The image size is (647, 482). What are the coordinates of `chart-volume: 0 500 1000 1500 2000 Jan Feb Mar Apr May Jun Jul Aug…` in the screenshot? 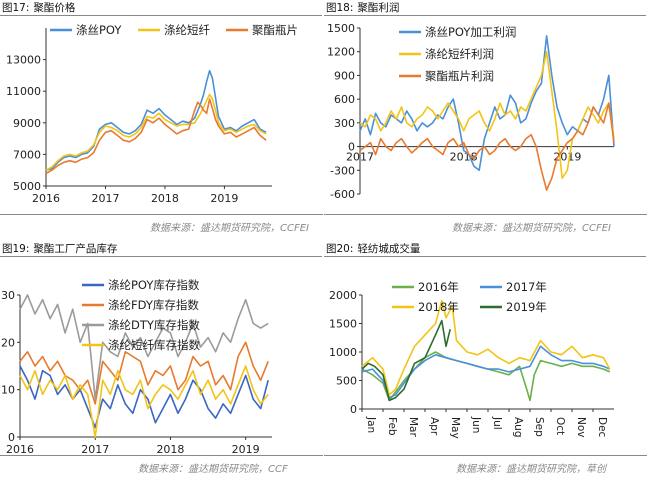 It's located at (471, 359).